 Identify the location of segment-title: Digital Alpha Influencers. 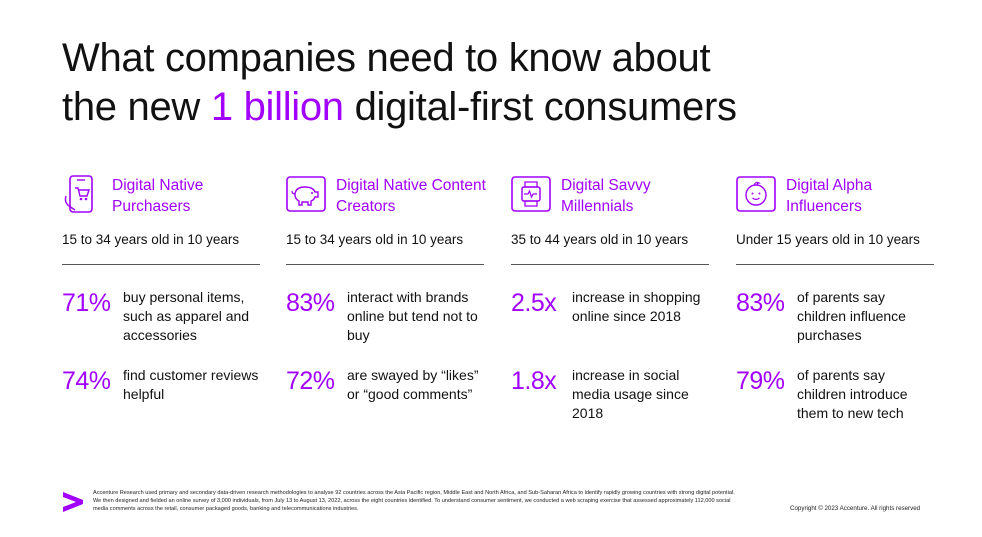
(829, 196).